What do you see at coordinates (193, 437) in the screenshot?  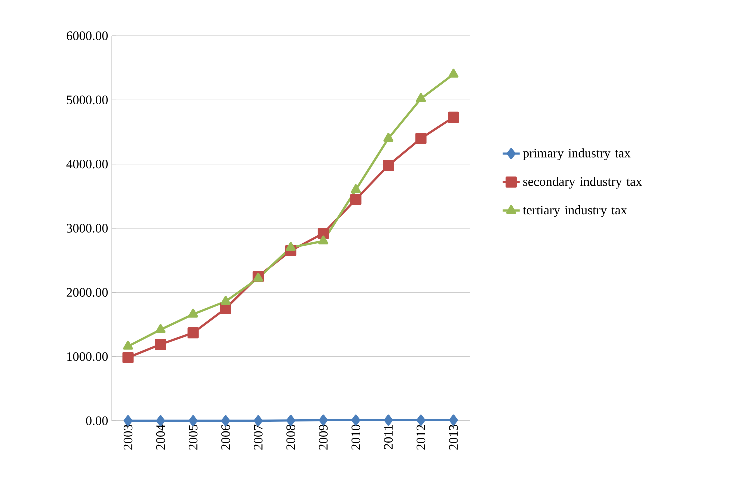 I see `x-tick-label: 2005` at bounding box center [193, 437].